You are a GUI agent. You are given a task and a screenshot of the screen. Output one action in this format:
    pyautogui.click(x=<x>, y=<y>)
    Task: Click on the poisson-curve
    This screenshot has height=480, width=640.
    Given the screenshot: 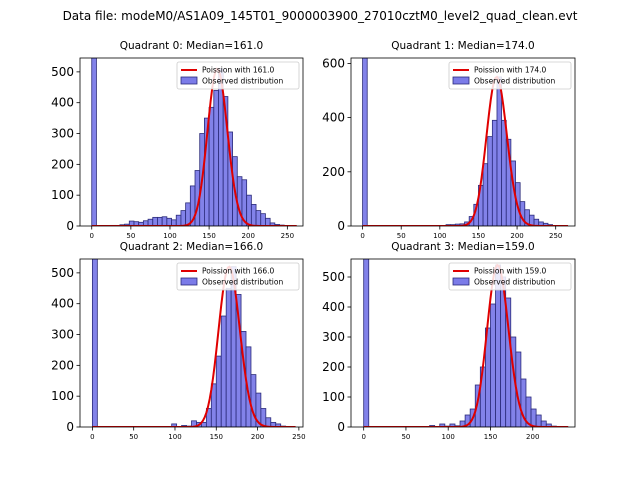 What is the action you would take?
    pyautogui.click(x=466, y=345)
    